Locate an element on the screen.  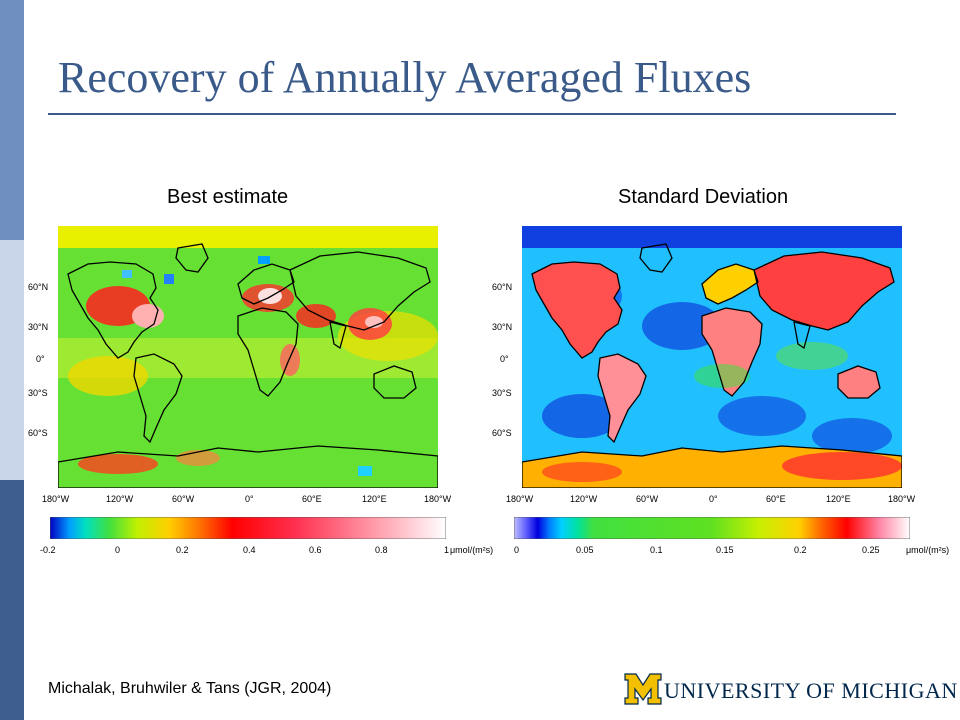
slide-sidebar is located at coordinates (12, 360).